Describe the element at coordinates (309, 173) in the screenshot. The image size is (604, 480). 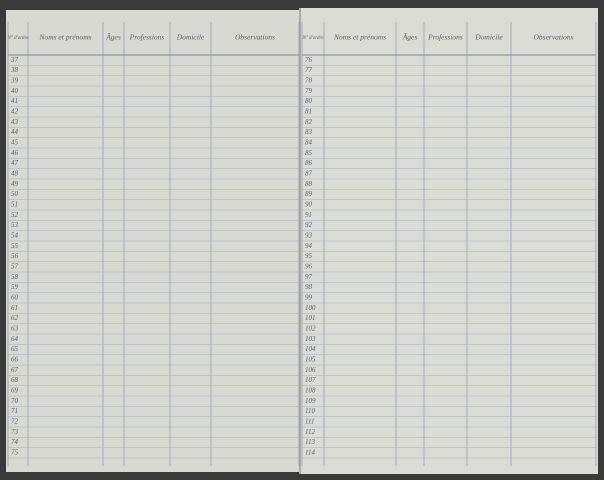
I see `row-number: 87` at that location.